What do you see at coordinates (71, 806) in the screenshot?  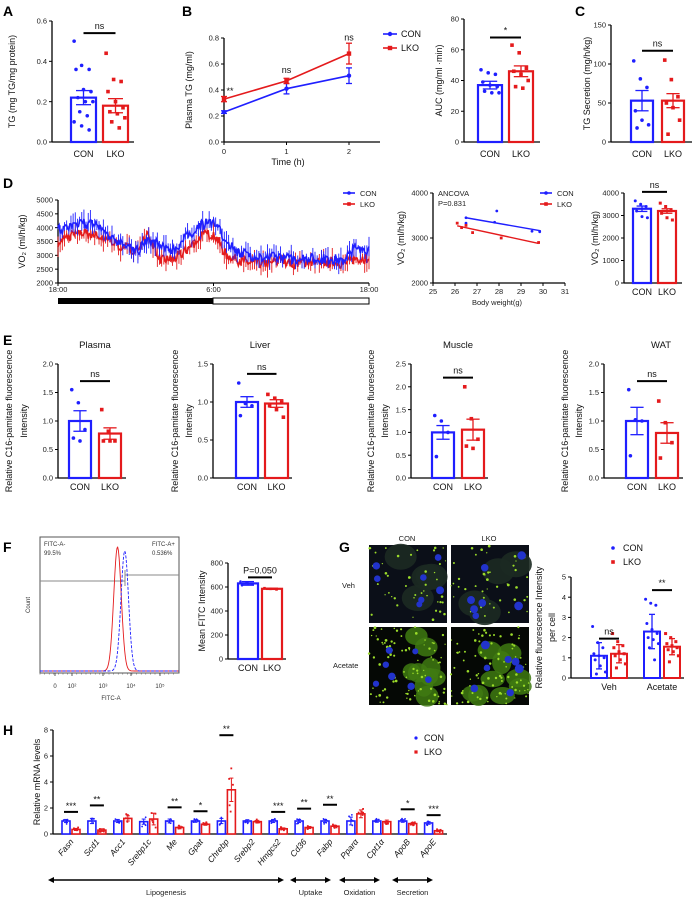 I see `significance-label: ***` at bounding box center [71, 806].